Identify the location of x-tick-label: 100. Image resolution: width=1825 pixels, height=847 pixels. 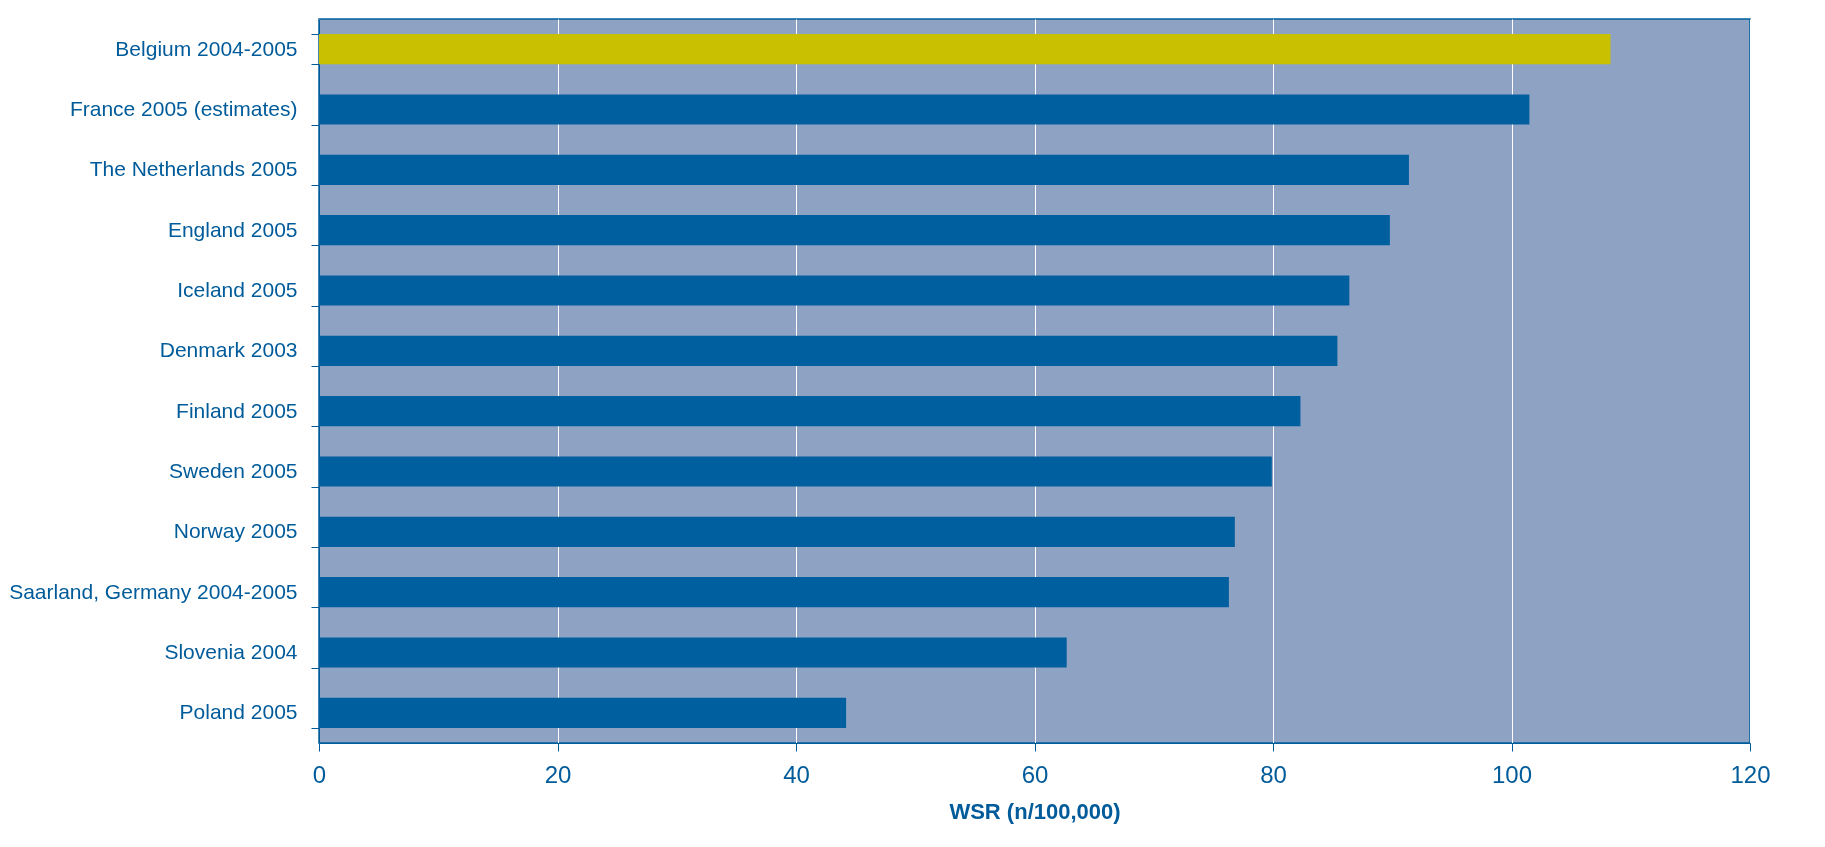
(1512, 774).